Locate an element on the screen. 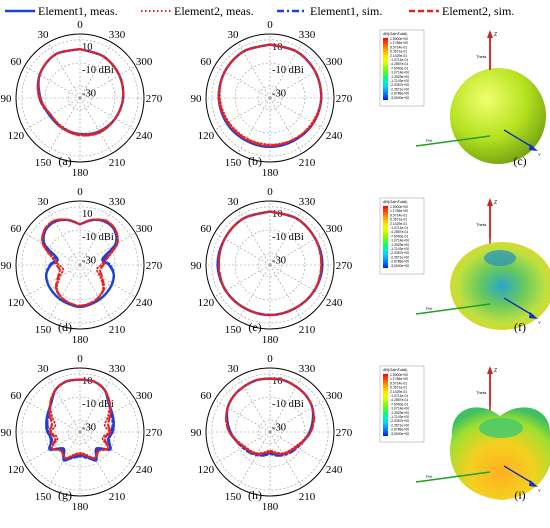 Image resolution: width=550 pixels, height=528 pixels. panel-label-g: (g) is located at coordinates (65, 495).